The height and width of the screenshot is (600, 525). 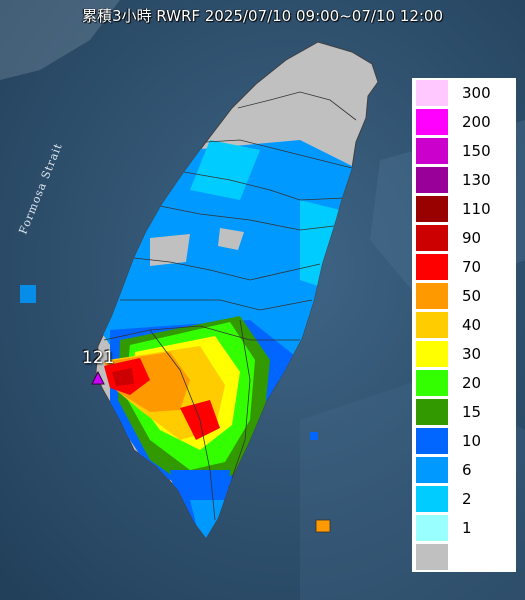 I want to click on legend-label: 6, so click(x=467, y=470).